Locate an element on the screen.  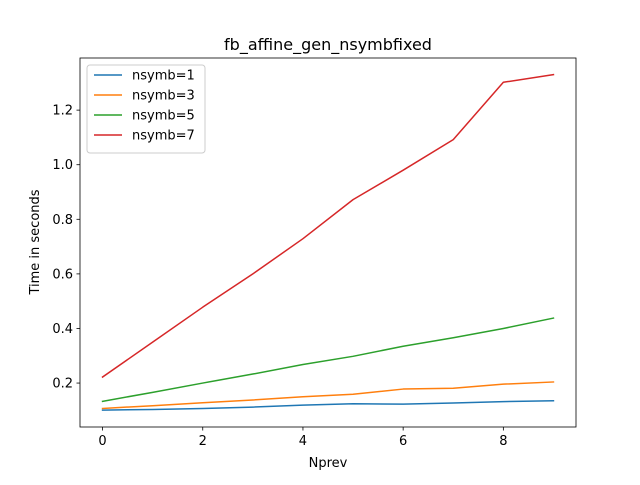
x-tick-label: 6 is located at coordinates (403, 441).